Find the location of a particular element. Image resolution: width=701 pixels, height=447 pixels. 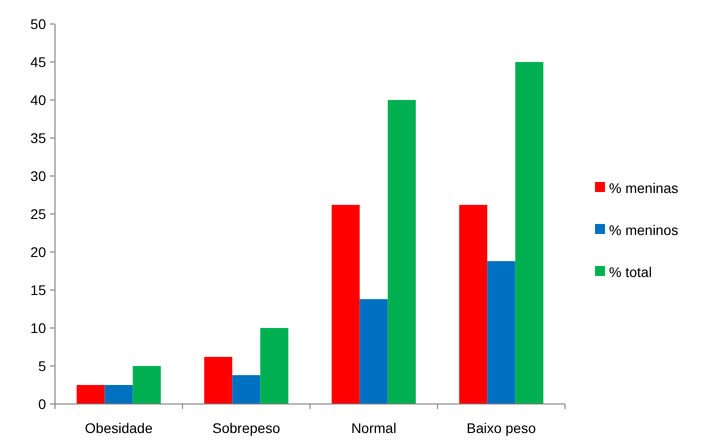

y-tick-label: 25 is located at coordinates (38, 214).